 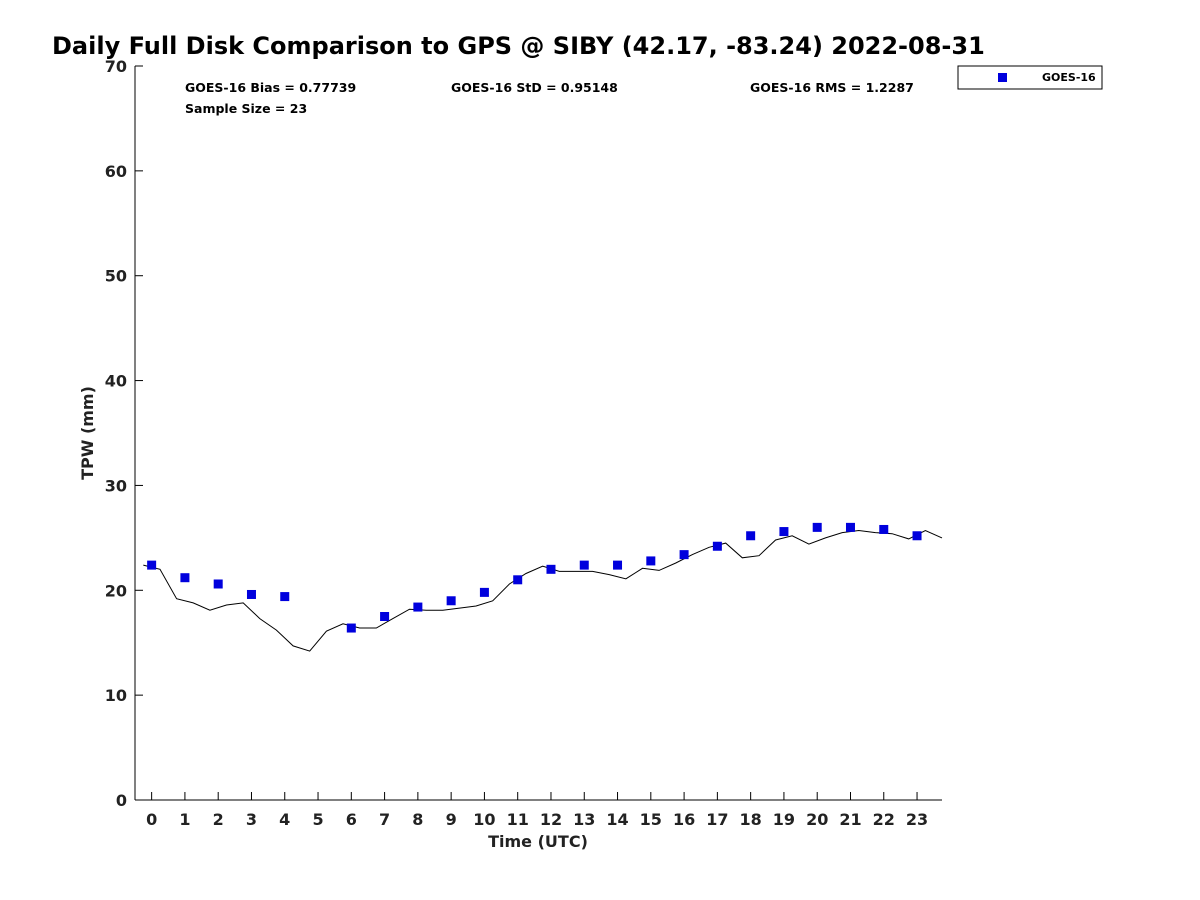 What do you see at coordinates (246, 108) in the screenshot?
I see `stat-sample-size: Sample Size = 23` at bounding box center [246, 108].